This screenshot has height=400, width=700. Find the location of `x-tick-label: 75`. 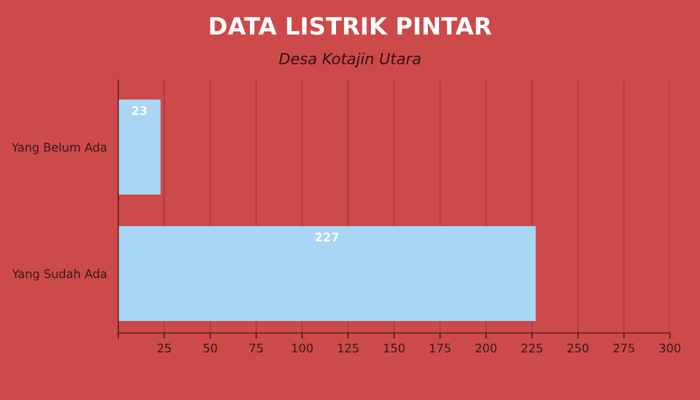

x-tick-label: 75 is located at coordinates (256, 348).